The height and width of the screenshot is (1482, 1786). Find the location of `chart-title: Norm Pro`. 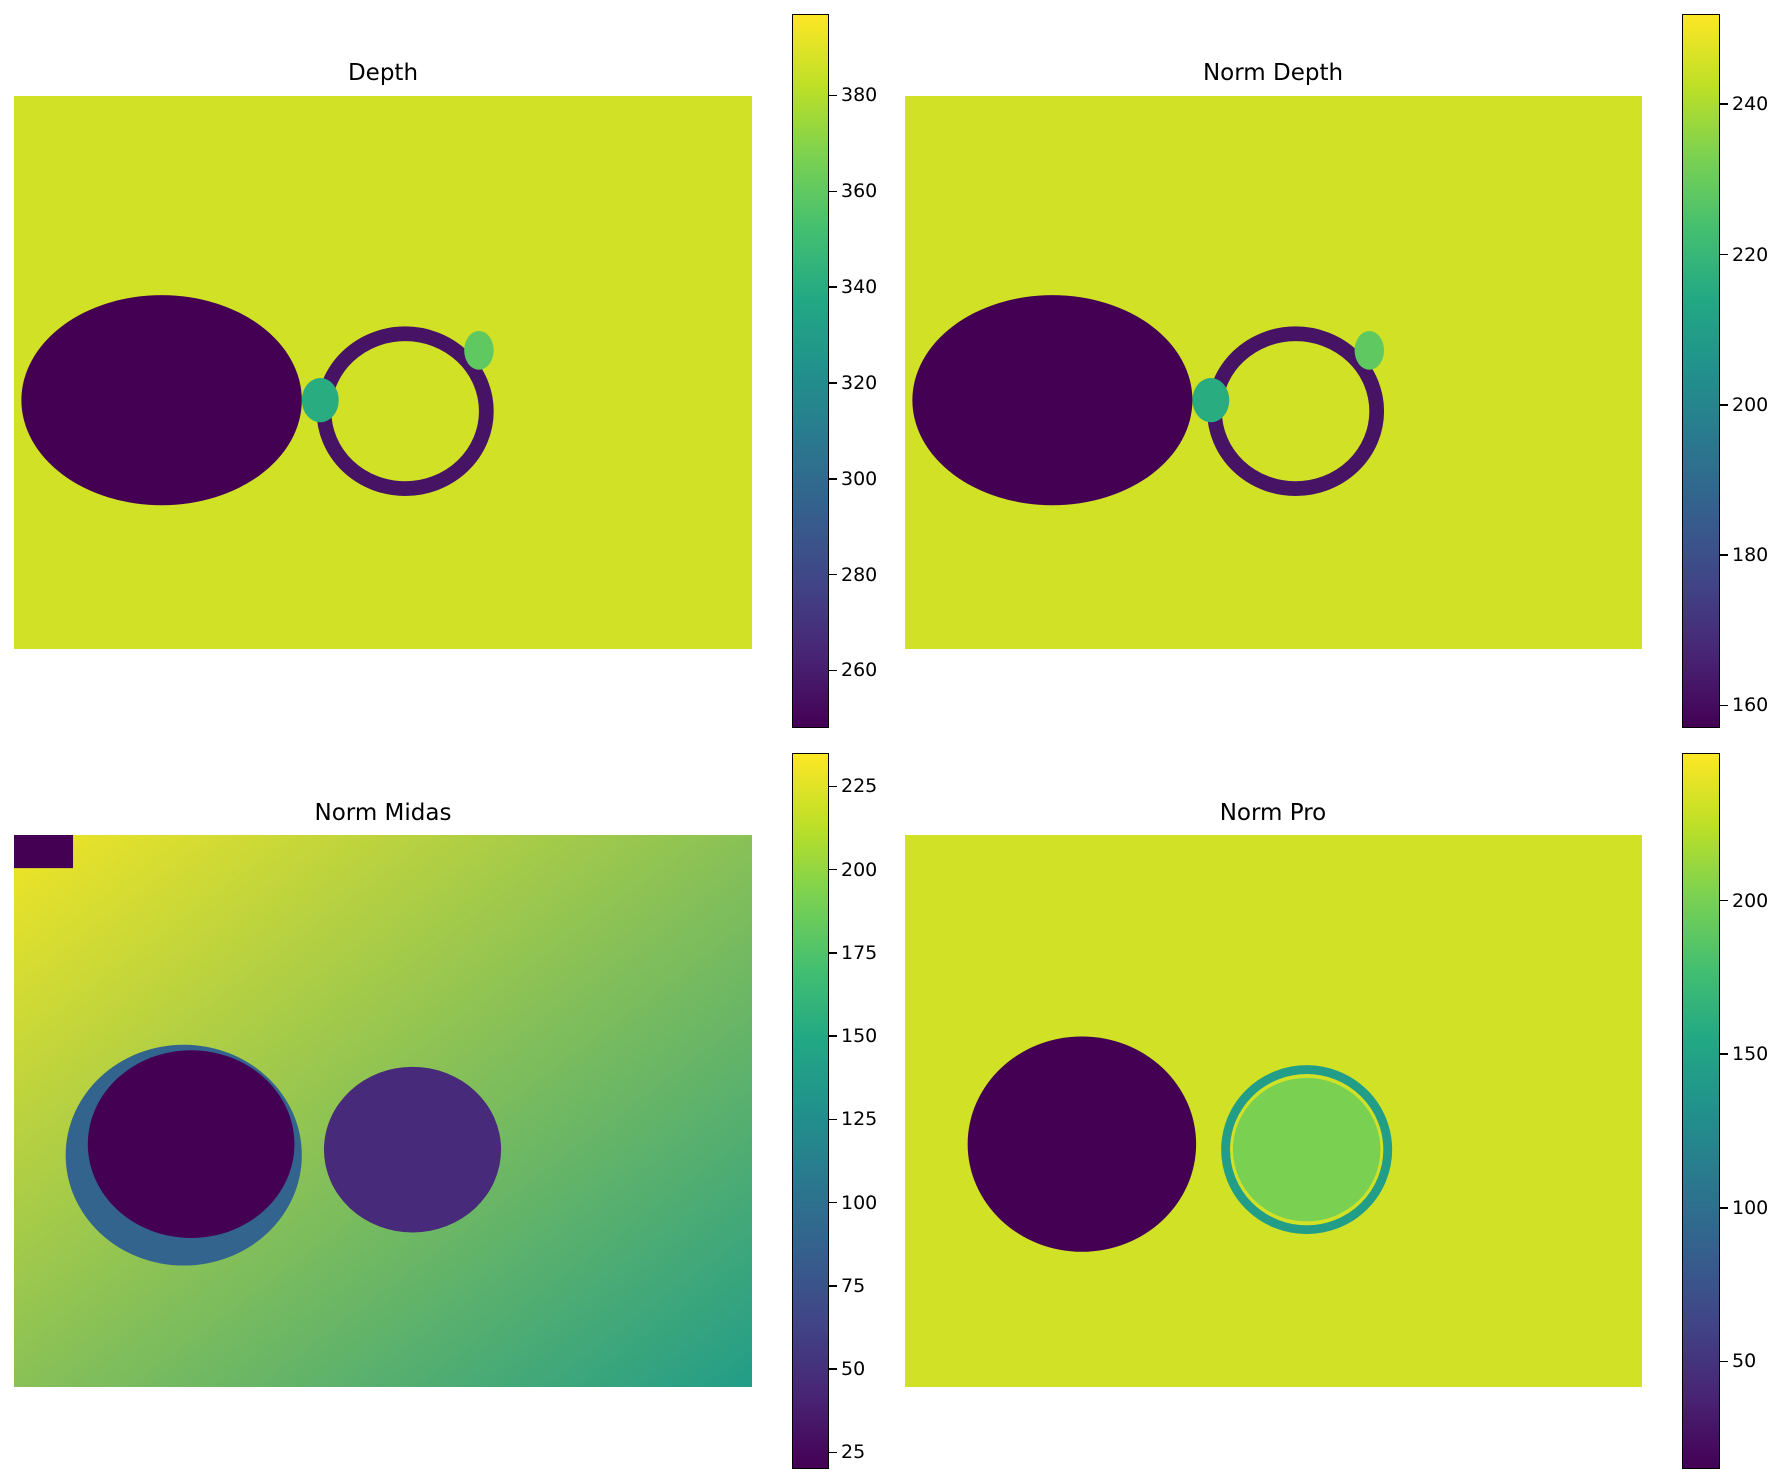

chart-title: Norm Pro is located at coordinates (1273, 813).